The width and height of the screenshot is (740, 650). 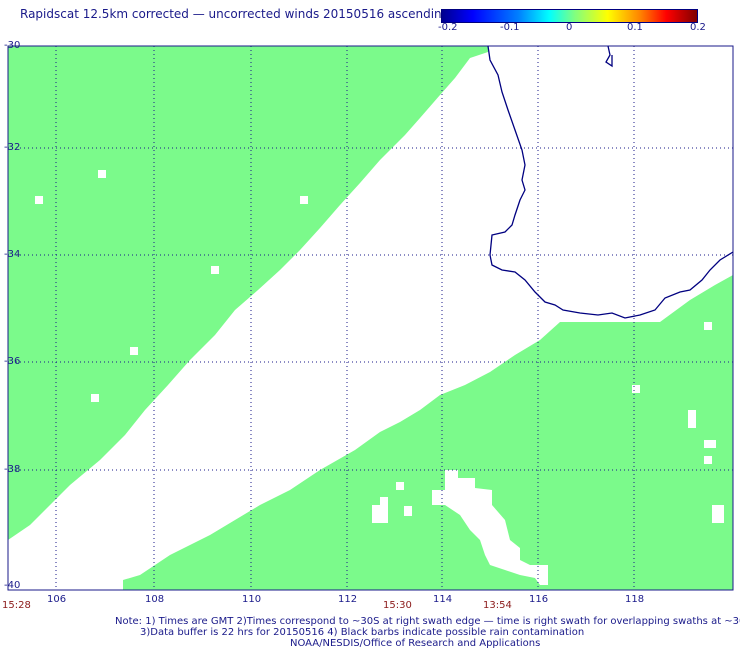 What do you see at coordinates (698, 27) in the screenshot?
I see `colorbar-tick: 0.2` at bounding box center [698, 27].